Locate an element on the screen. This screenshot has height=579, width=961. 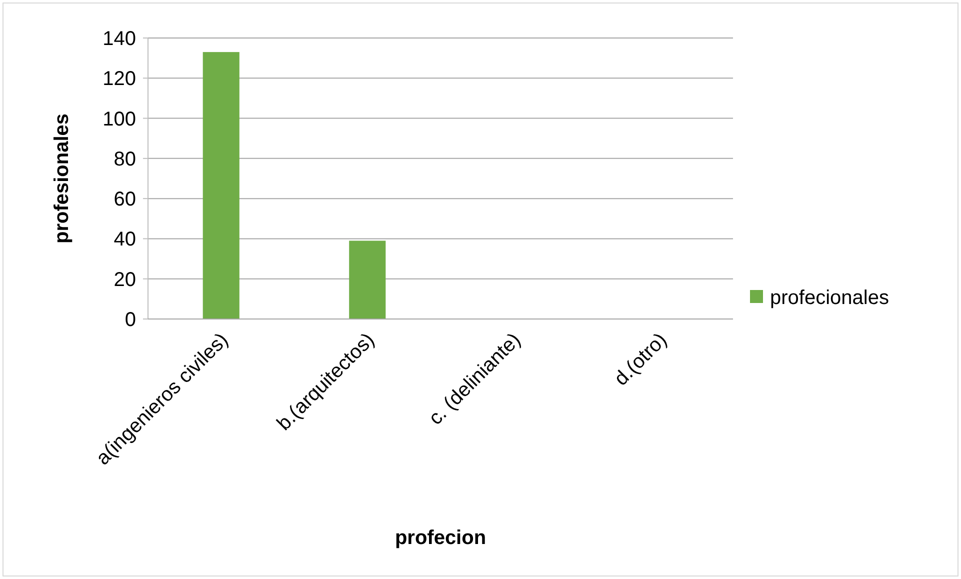
y-tick-label: 40 is located at coordinates (125, 239).